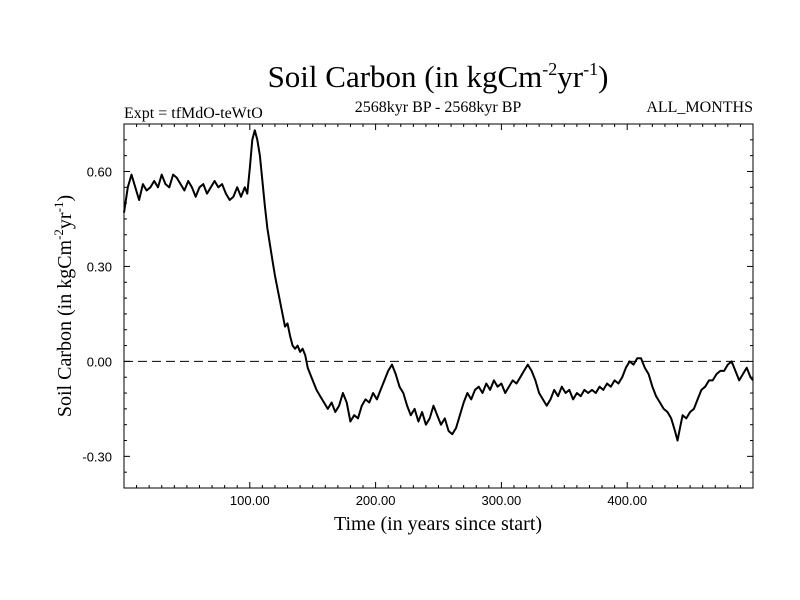 The height and width of the screenshot is (600, 800). Describe the element at coordinates (99, 361) in the screenshot. I see `y-tick-label: 0.00` at that location.